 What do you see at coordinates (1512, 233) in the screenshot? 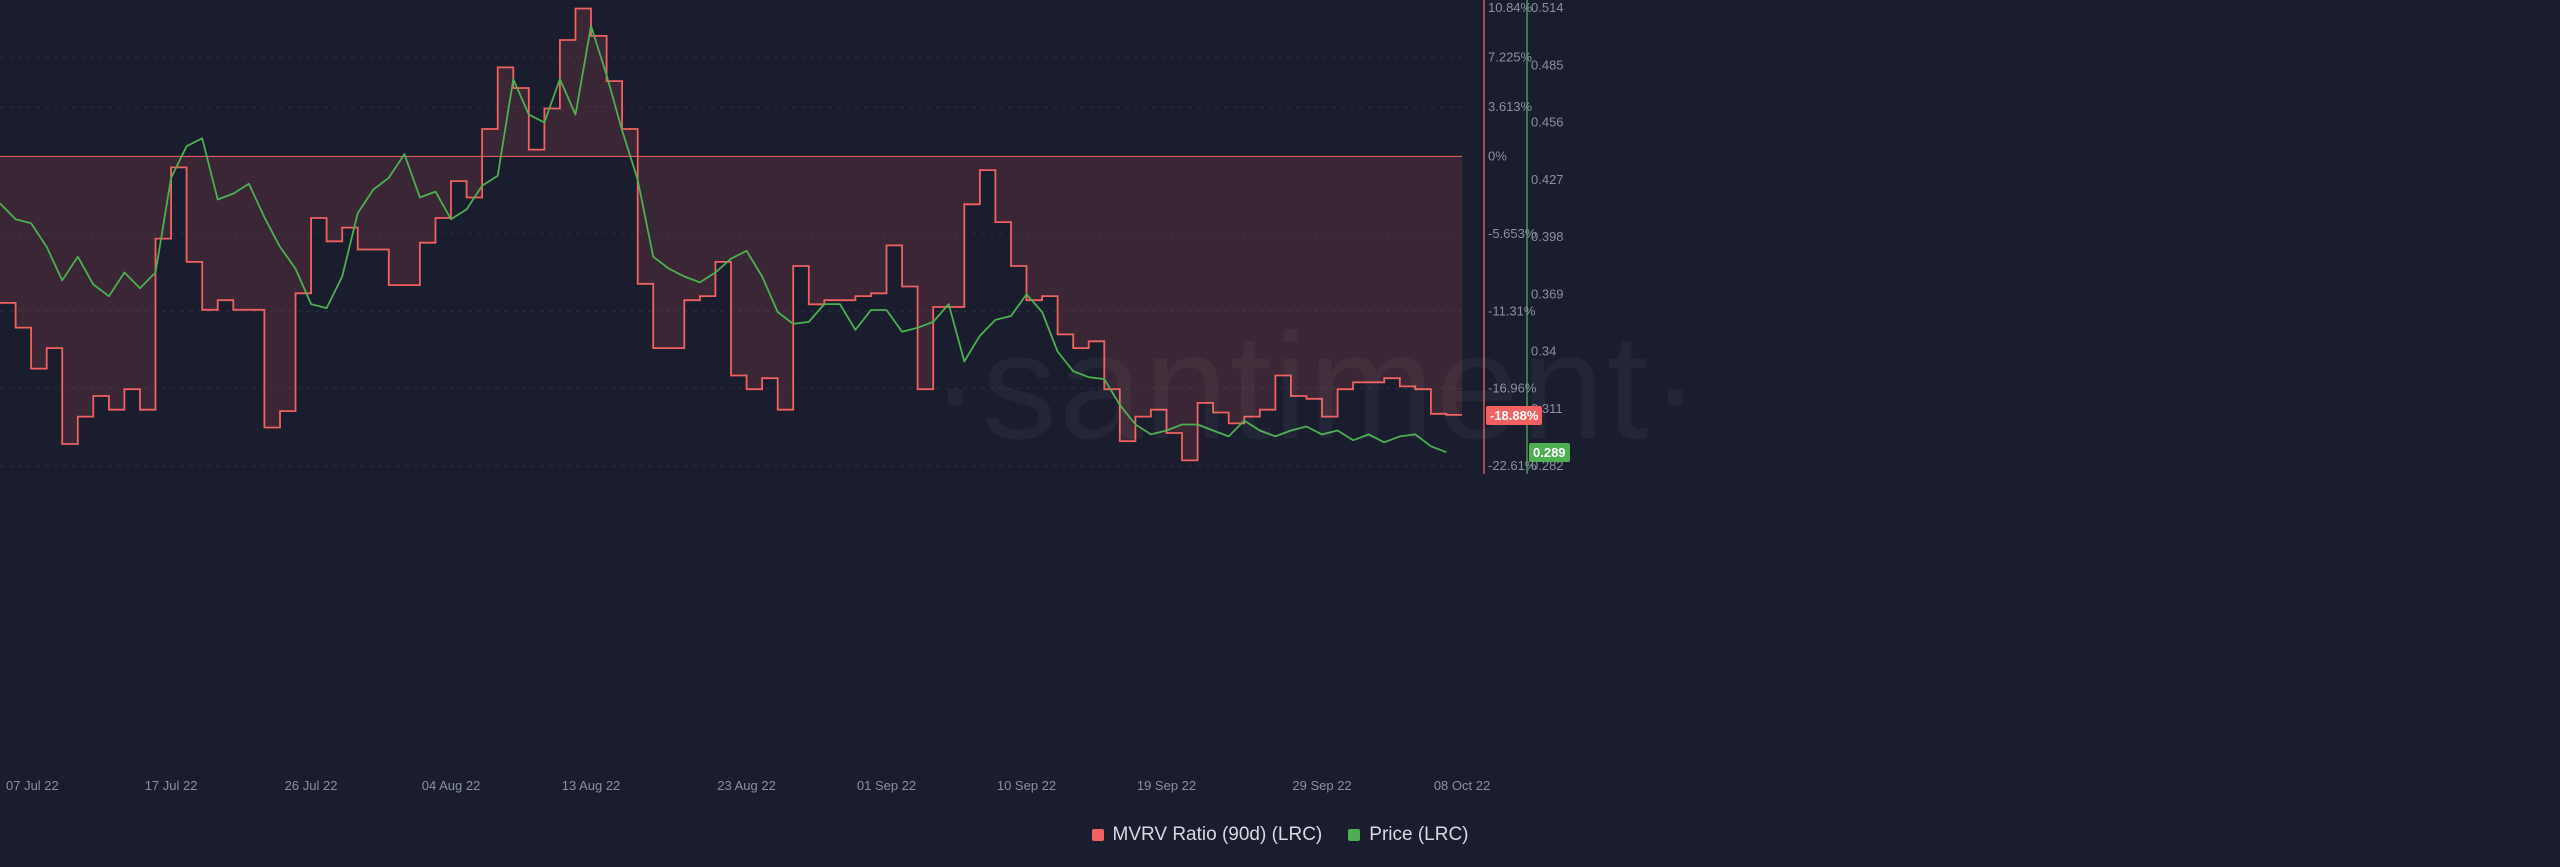
I see `mvrv-tick-label: -5.653%` at bounding box center [1512, 233].